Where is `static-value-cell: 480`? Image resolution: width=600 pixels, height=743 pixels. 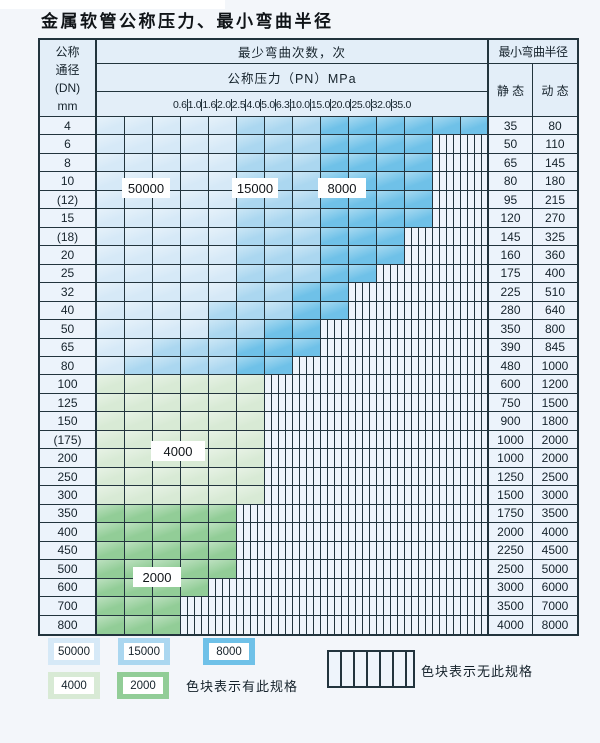 static-value-cell: 480 is located at coordinates (511, 366).